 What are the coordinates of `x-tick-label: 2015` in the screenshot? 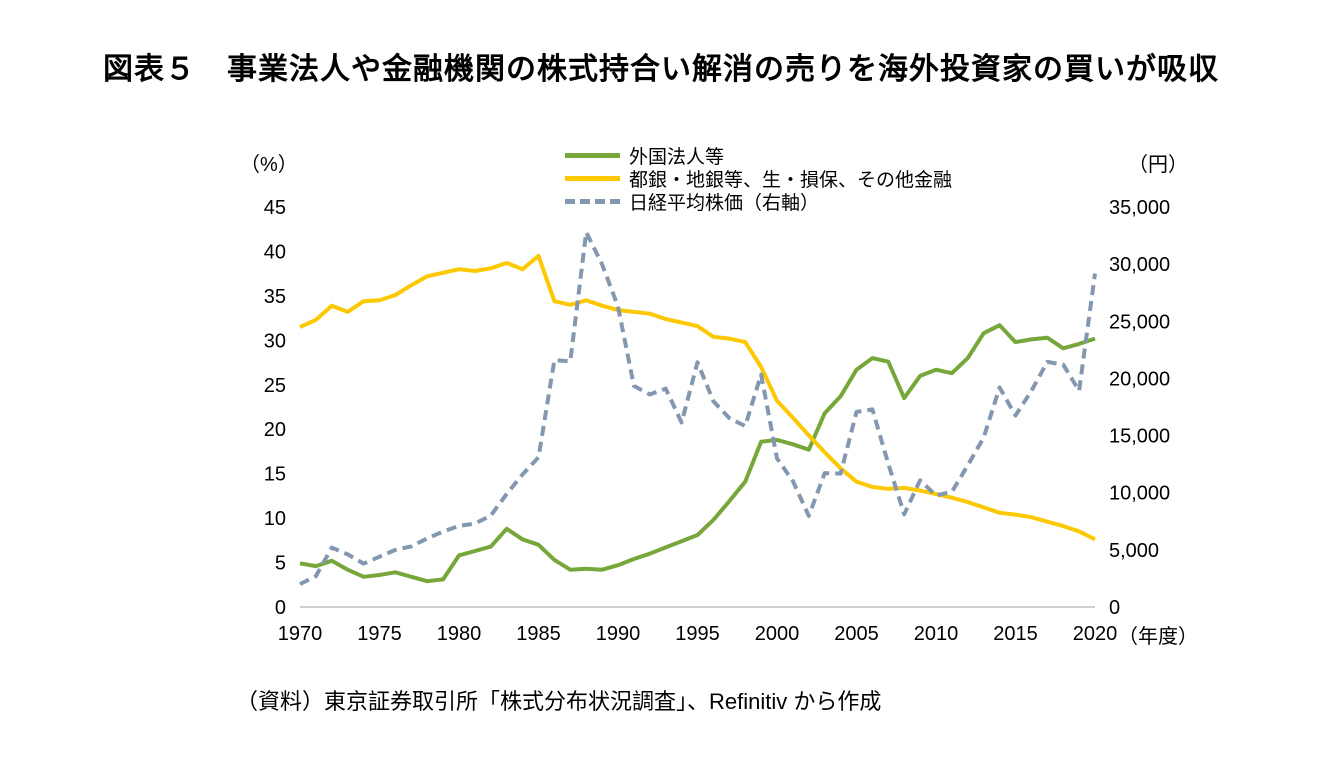 It's located at (1015, 634).